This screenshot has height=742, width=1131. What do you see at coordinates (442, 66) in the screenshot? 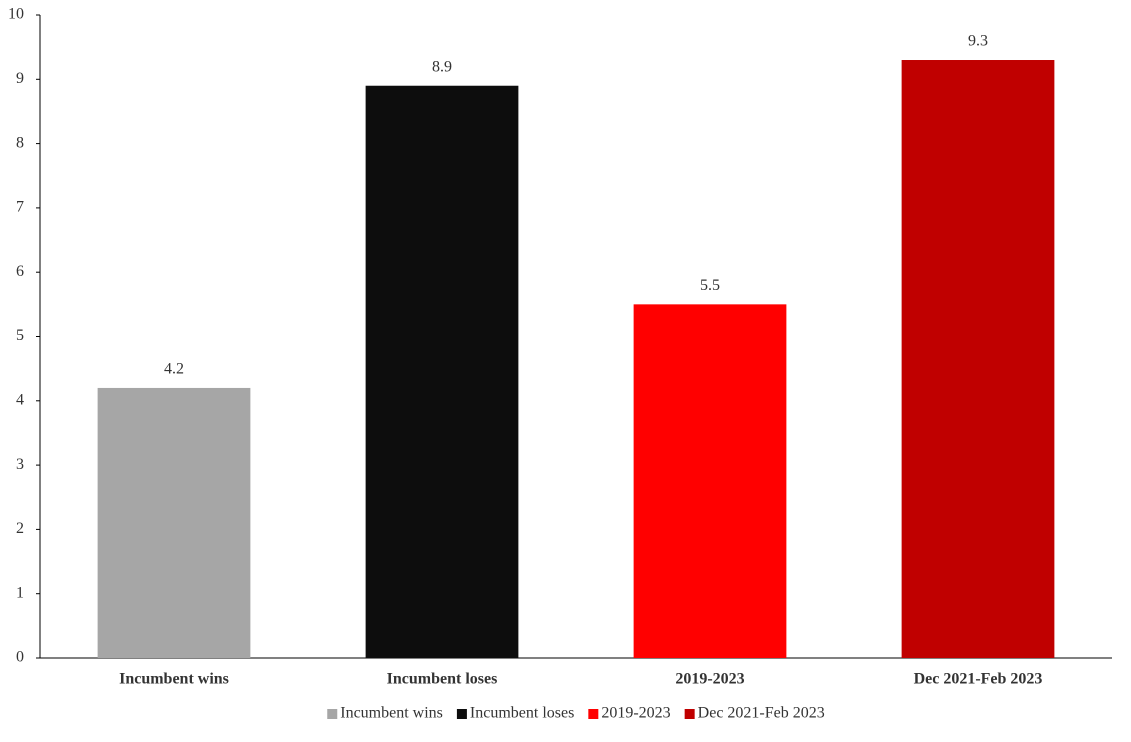
I see `value-label: 8.9` at bounding box center [442, 66].